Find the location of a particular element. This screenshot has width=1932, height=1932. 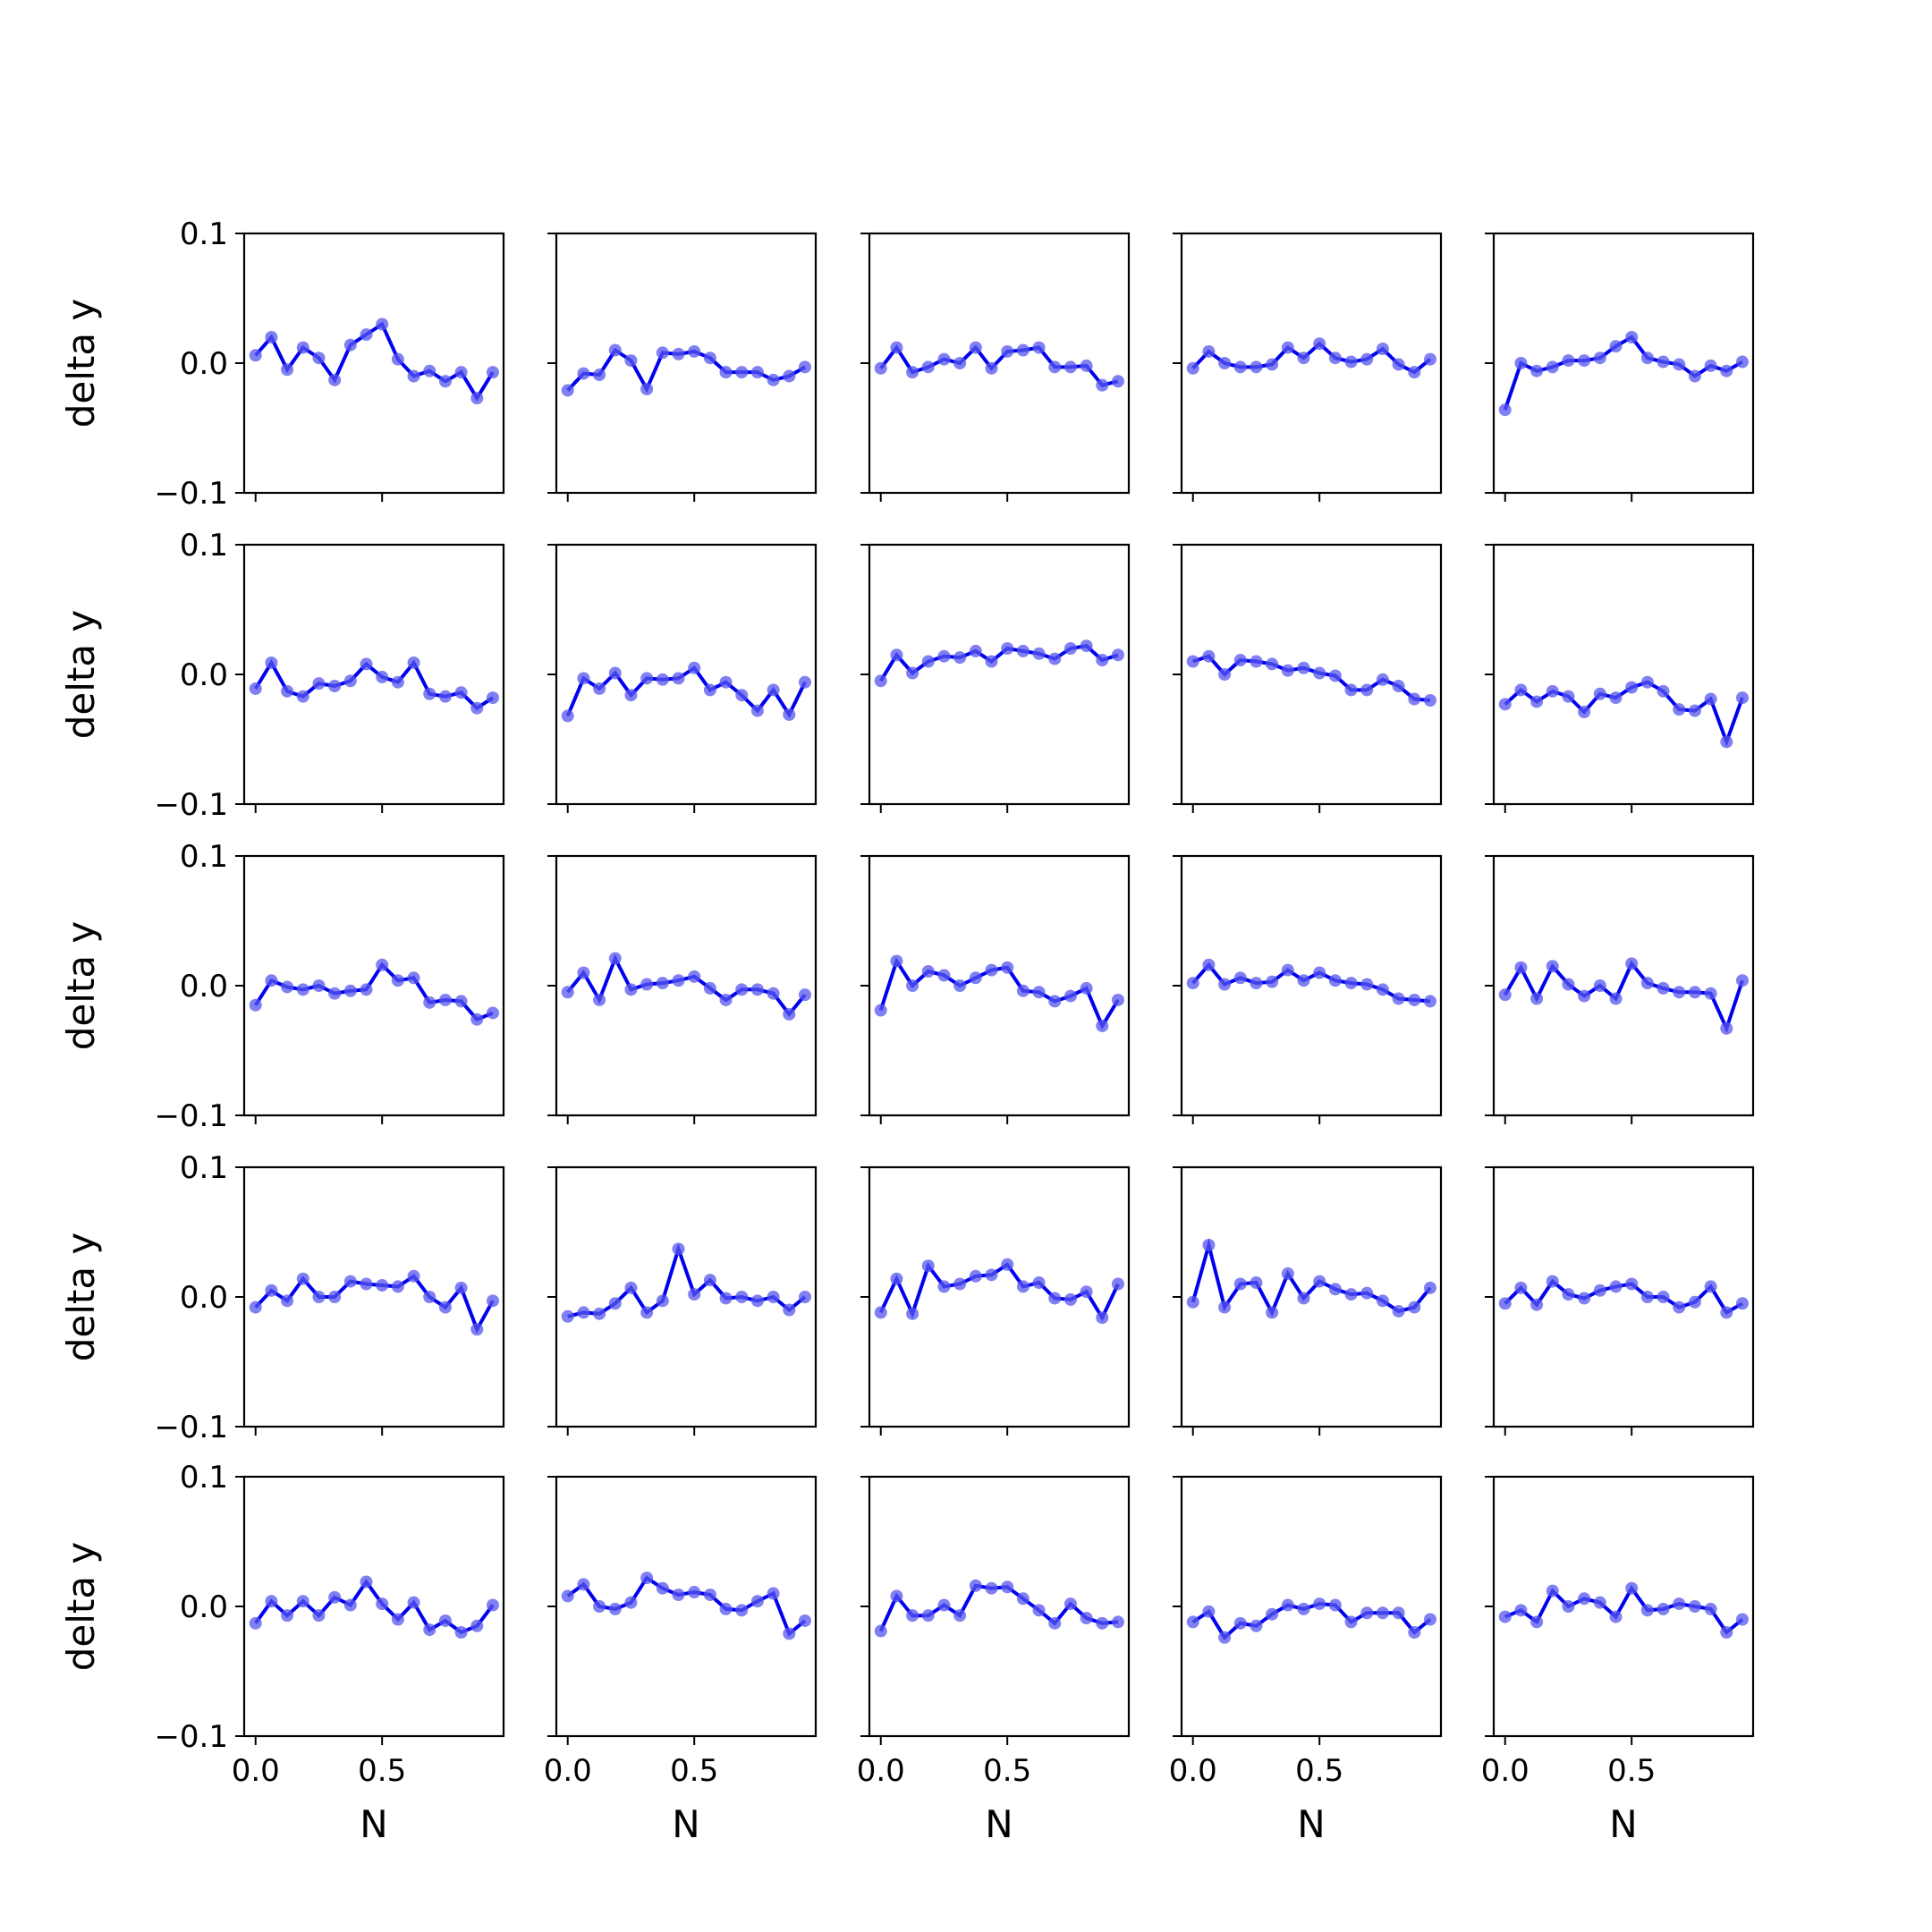

subplot-r4-c4 is located at coordinates (1308, 1300).